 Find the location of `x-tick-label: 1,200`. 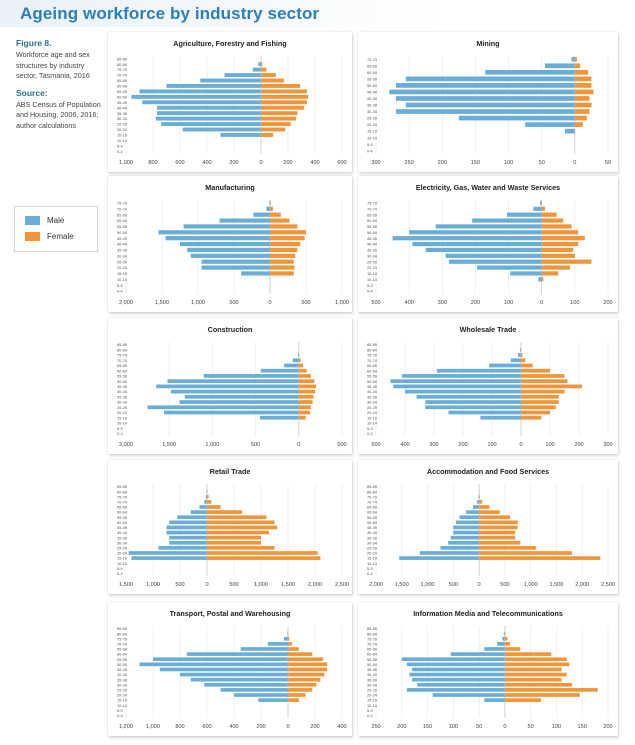

x-tick-label: 1,200 is located at coordinates (126, 727).